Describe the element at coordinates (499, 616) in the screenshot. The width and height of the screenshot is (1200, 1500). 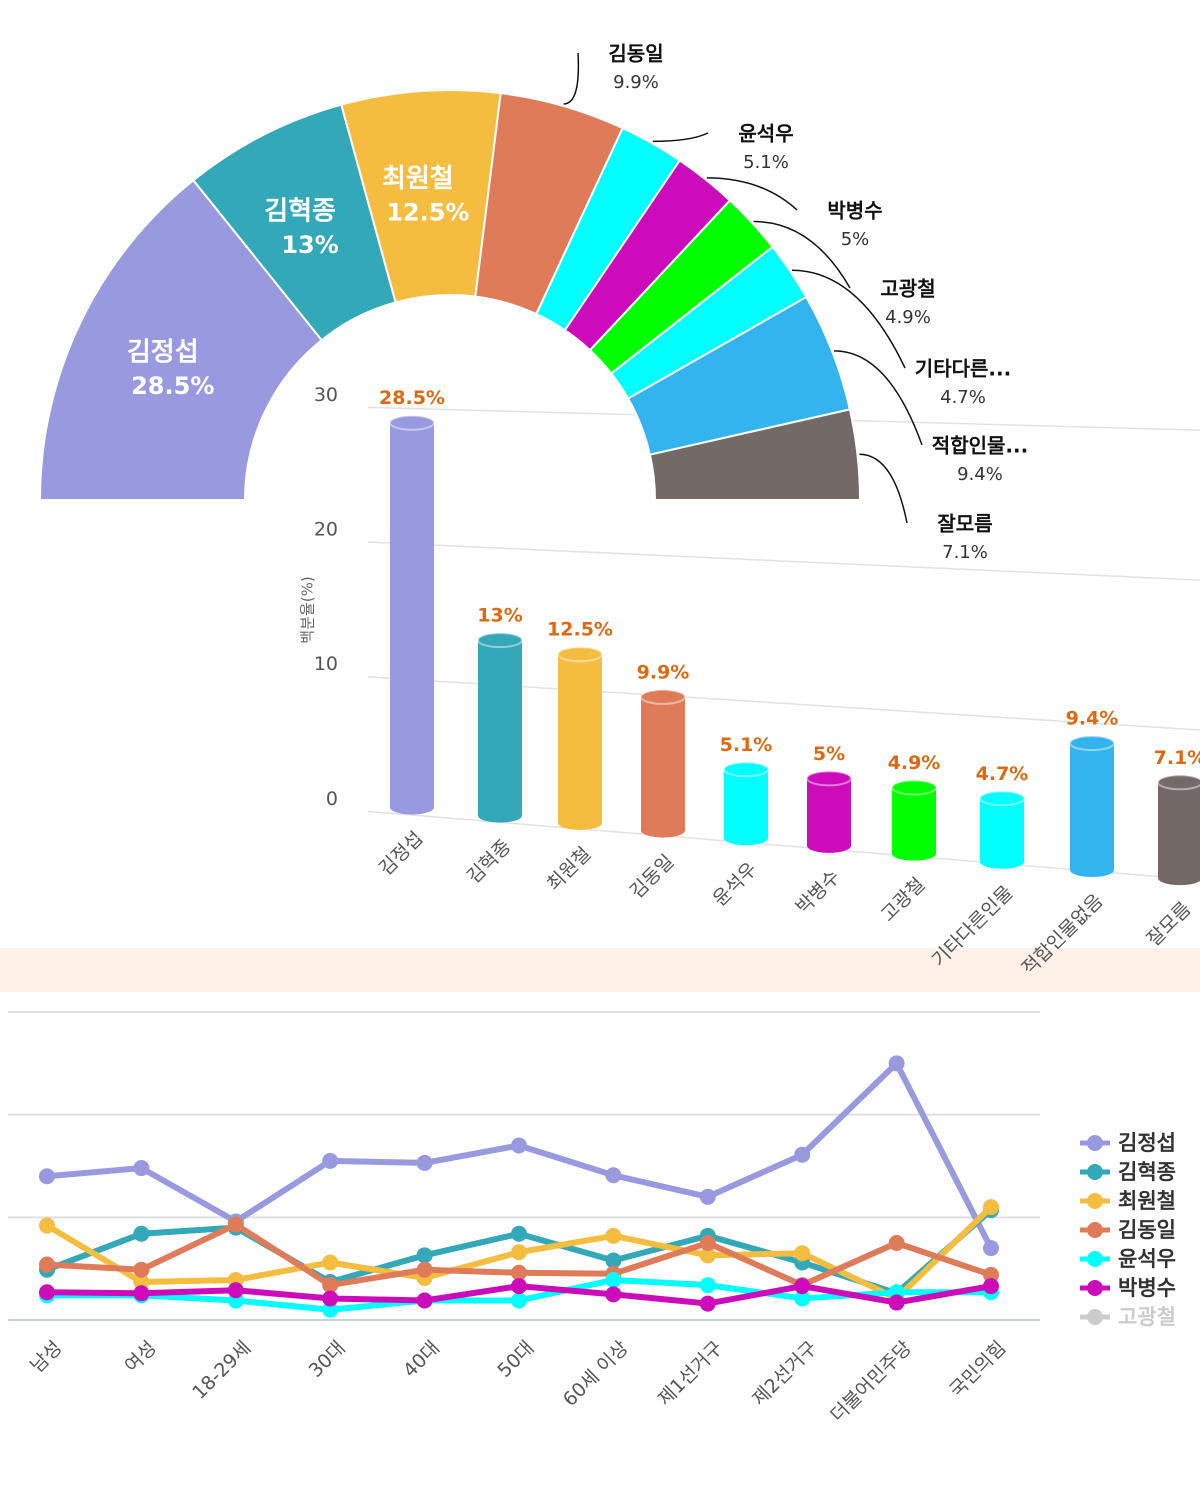
I see `data-label: 13%` at that location.